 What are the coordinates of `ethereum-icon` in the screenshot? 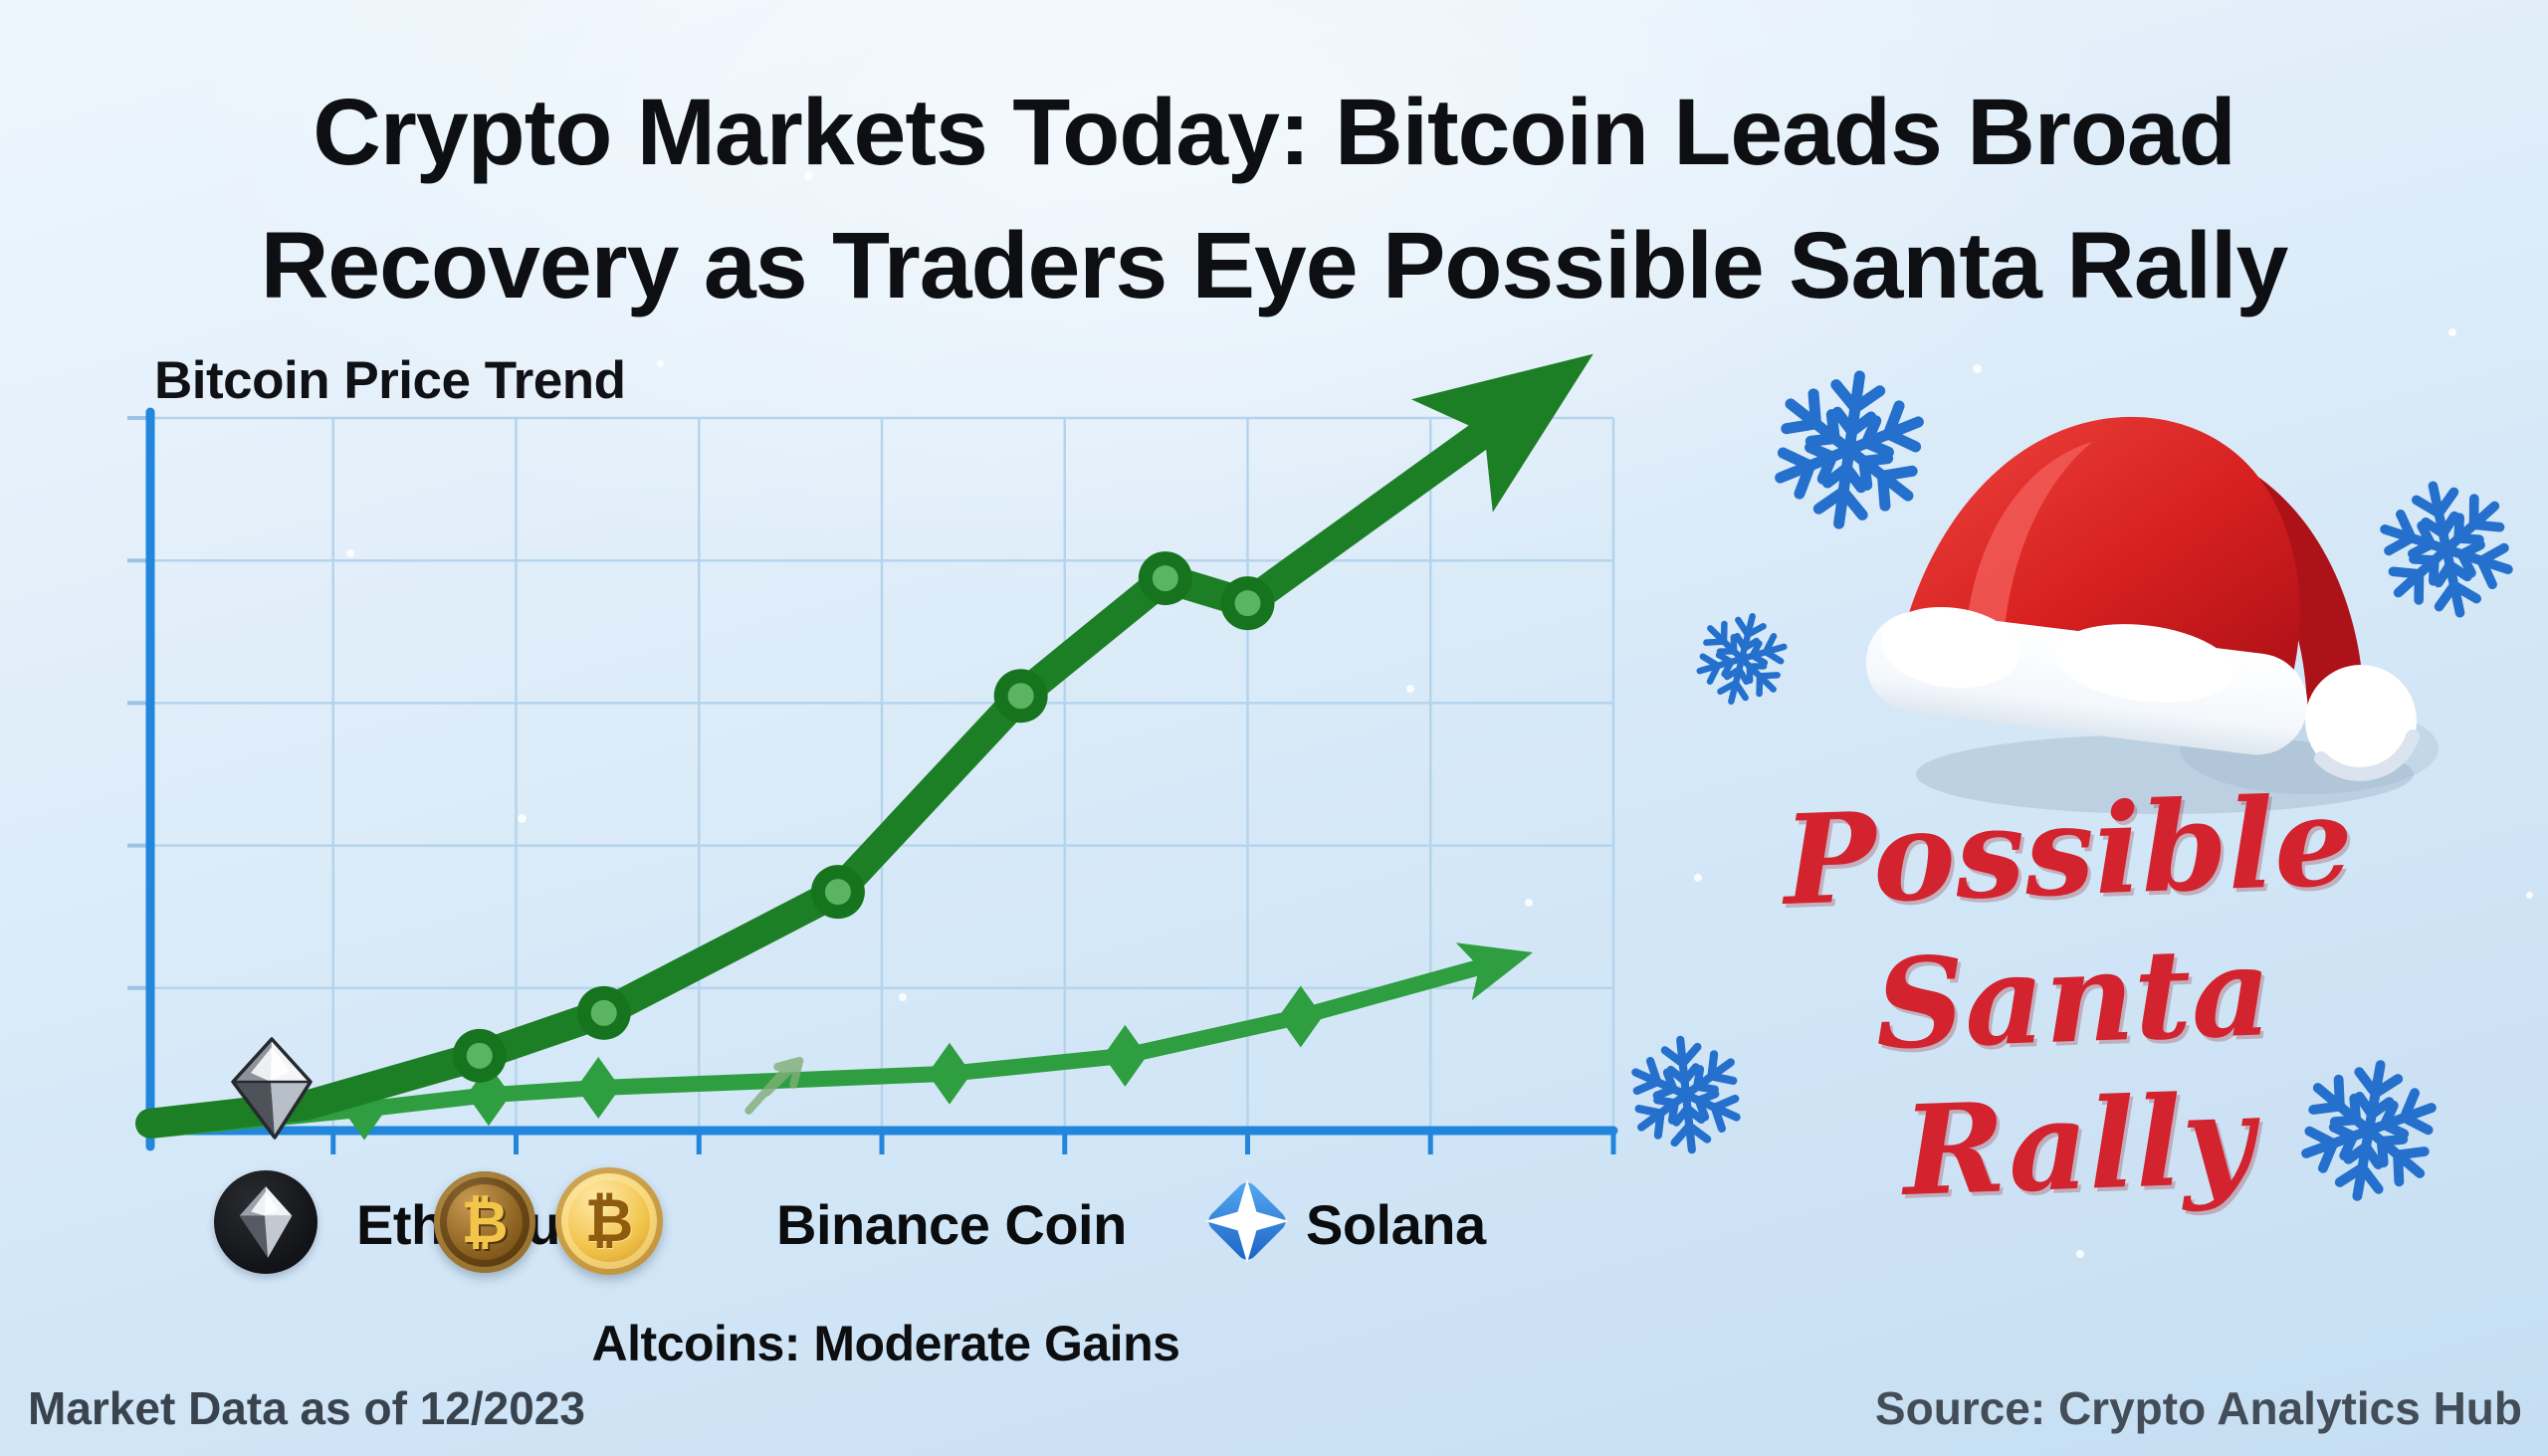 It's located at (266, 1222).